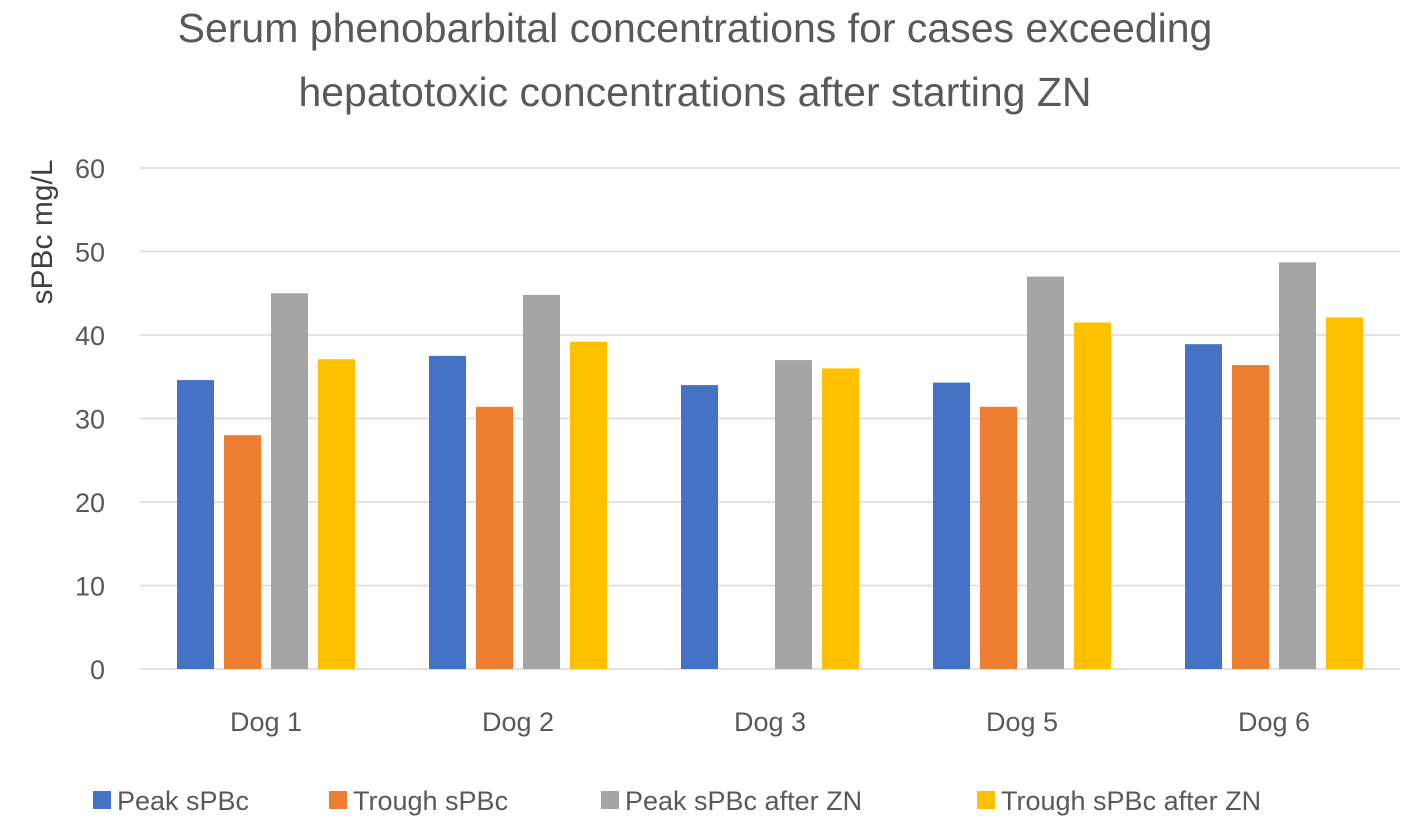  Describe the element at coordinates (1022, 722) in the screenshot. I see `x-tick-label: Dog 5` at that location.